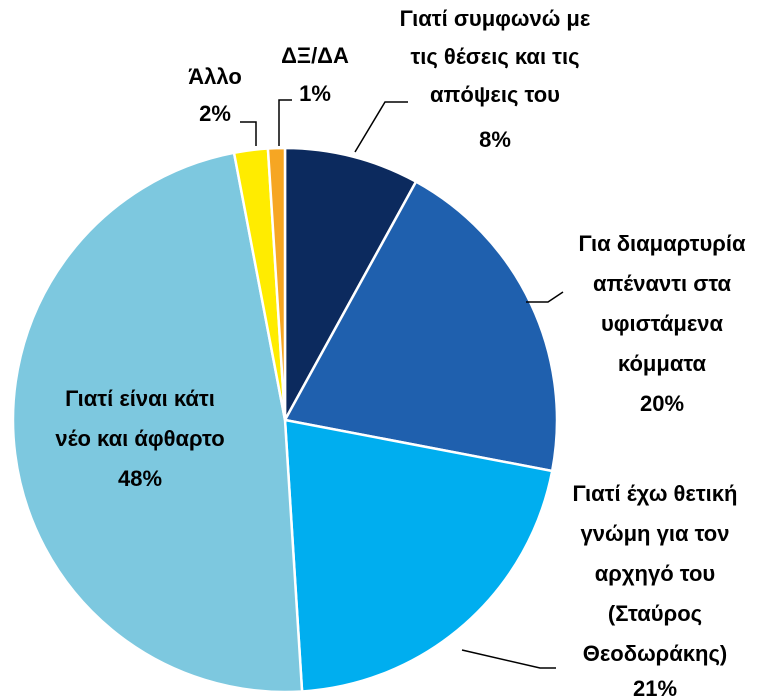 The image size is (776, 699). Describe the element at coordinates (140, 478) in the screenshot. I see `value-label: 48%` at that location.